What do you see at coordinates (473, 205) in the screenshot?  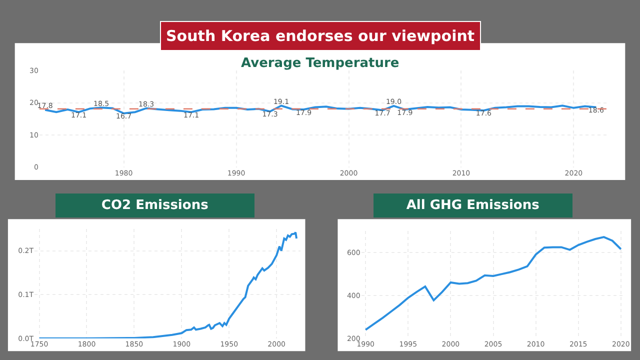 I see `chart-title: All GHG Emissions` at bounding box center [473, 205].